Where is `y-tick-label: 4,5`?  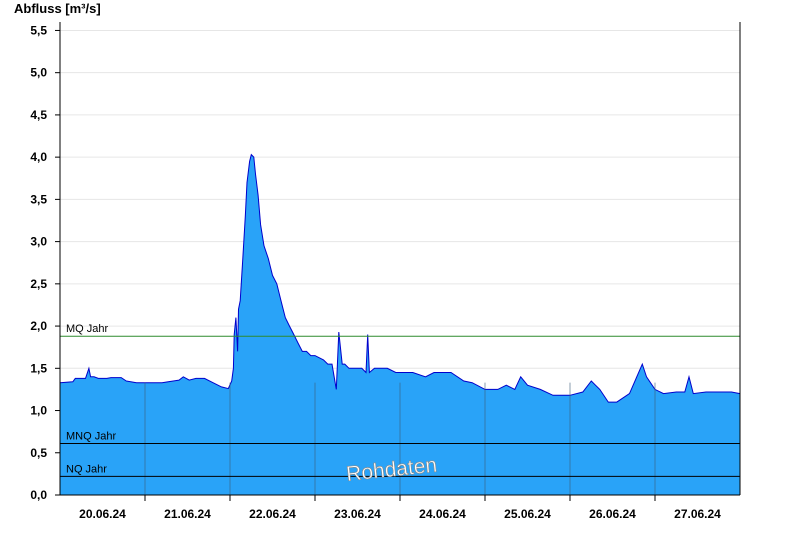
y-tick-label: 4,5 is located at coordinates (38, 115).